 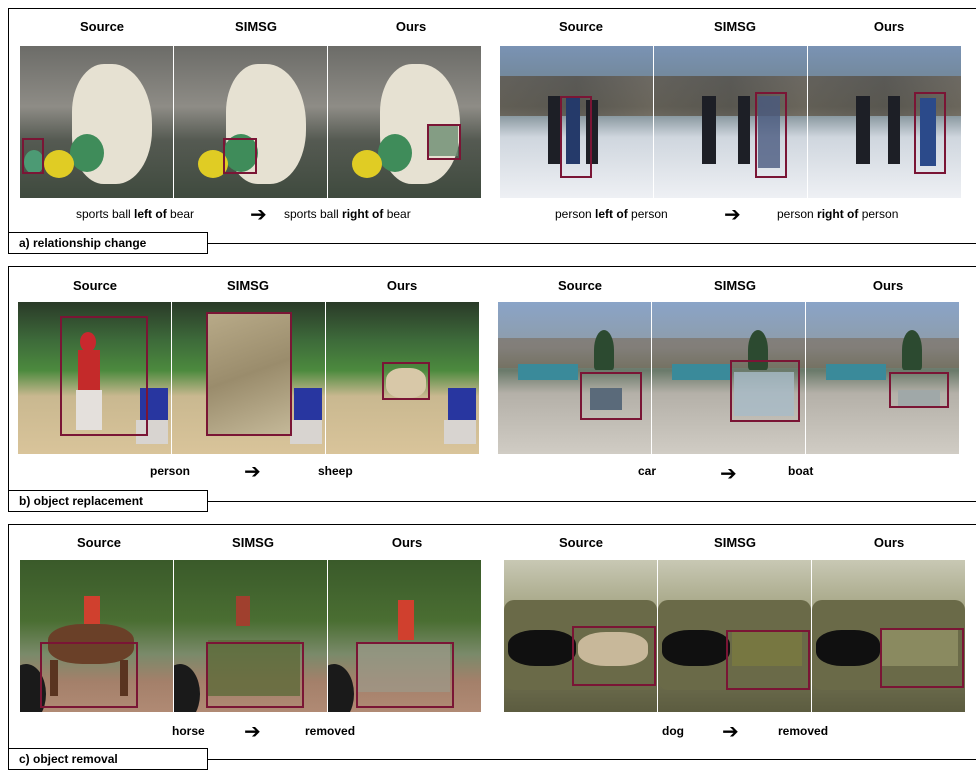 I want to click on caption-right-target: removed, so click(x=803, y=731).